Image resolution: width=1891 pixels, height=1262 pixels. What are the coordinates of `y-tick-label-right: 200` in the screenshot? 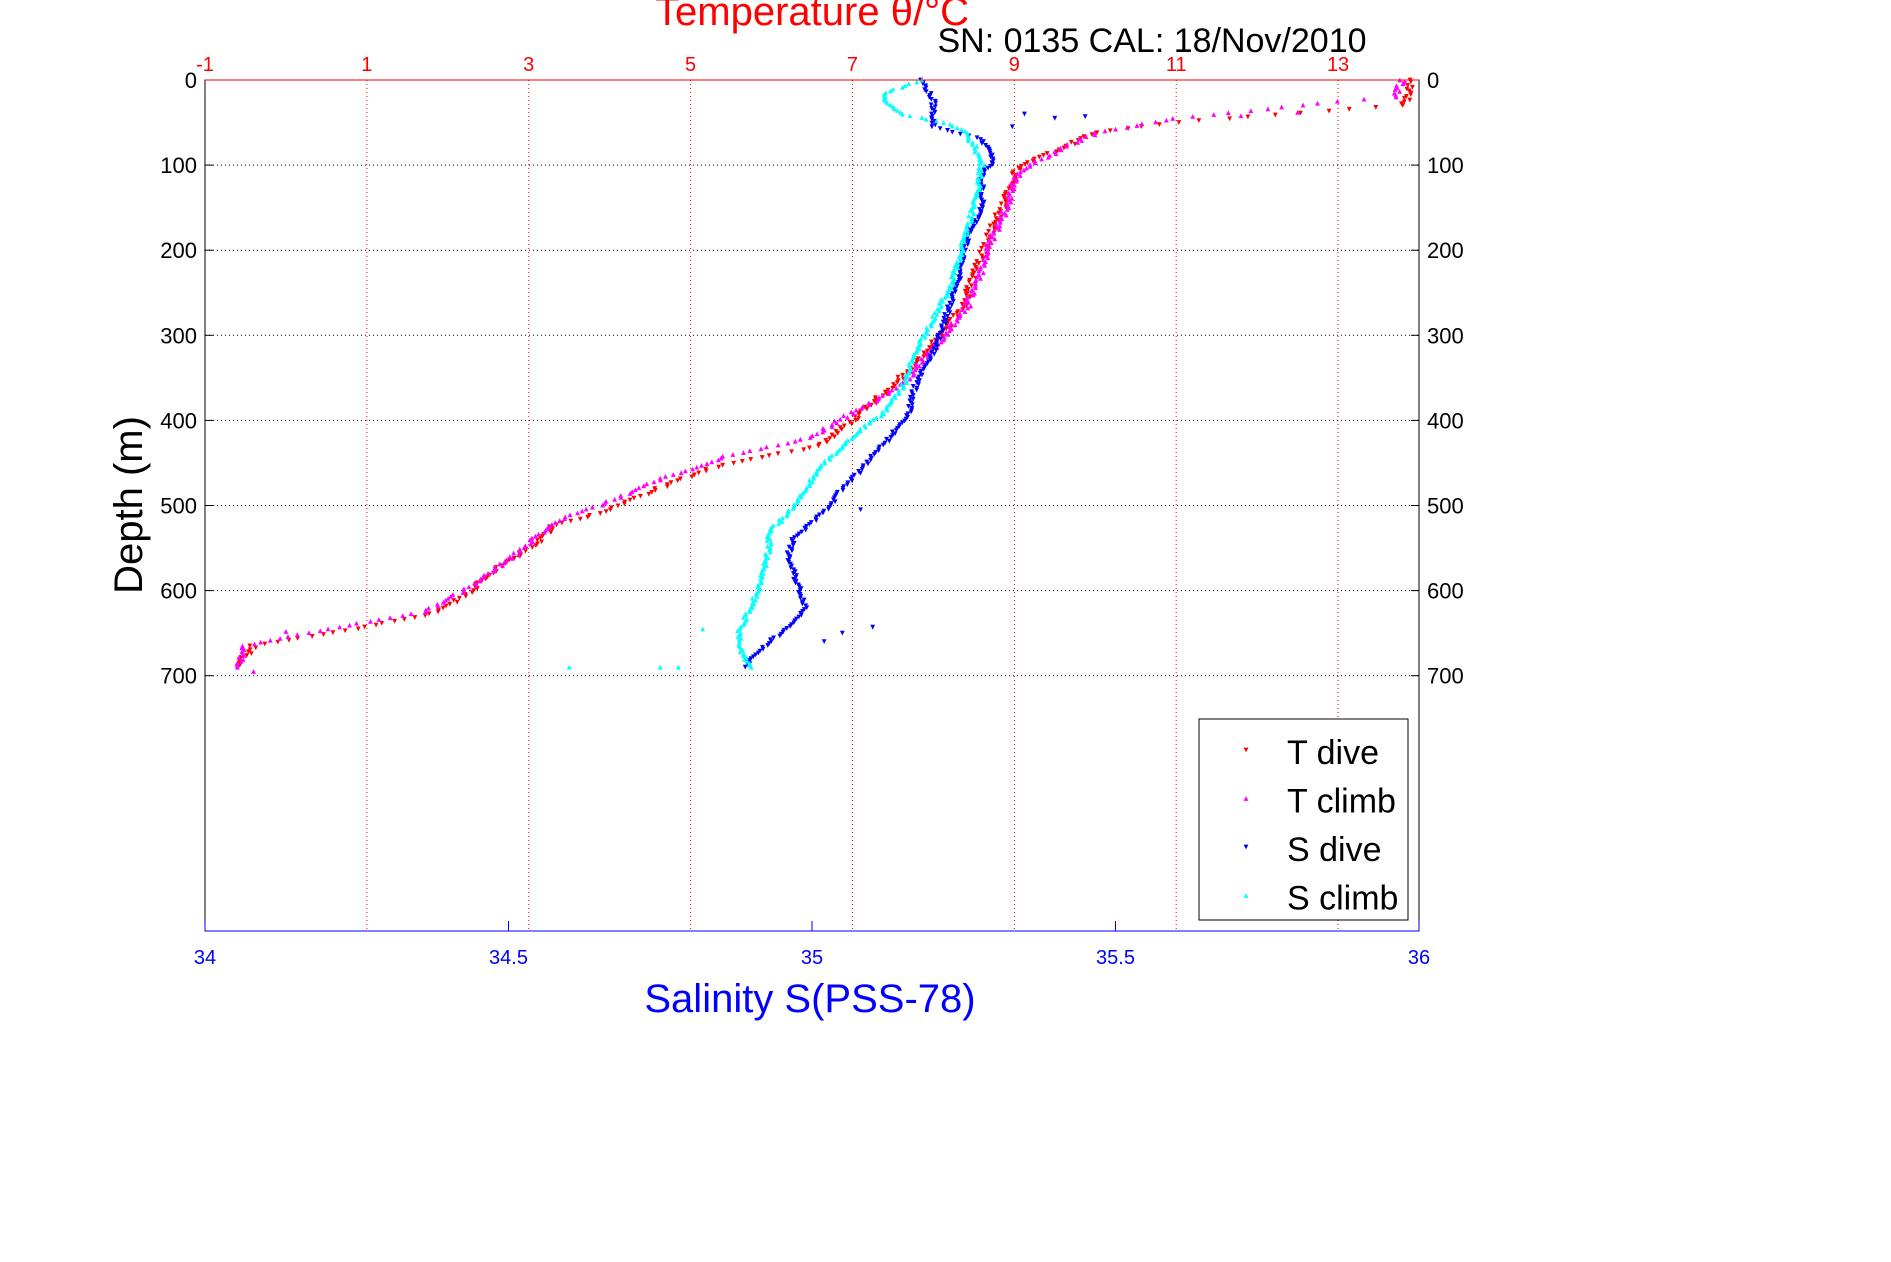 It's located at (1445, 250).